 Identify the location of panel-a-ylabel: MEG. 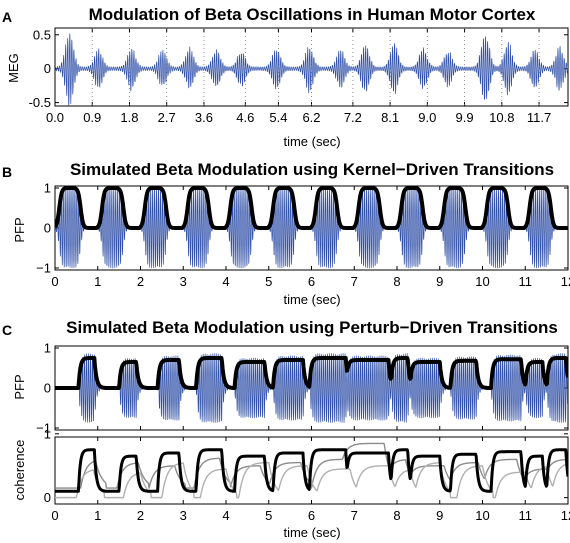
(13, 68).